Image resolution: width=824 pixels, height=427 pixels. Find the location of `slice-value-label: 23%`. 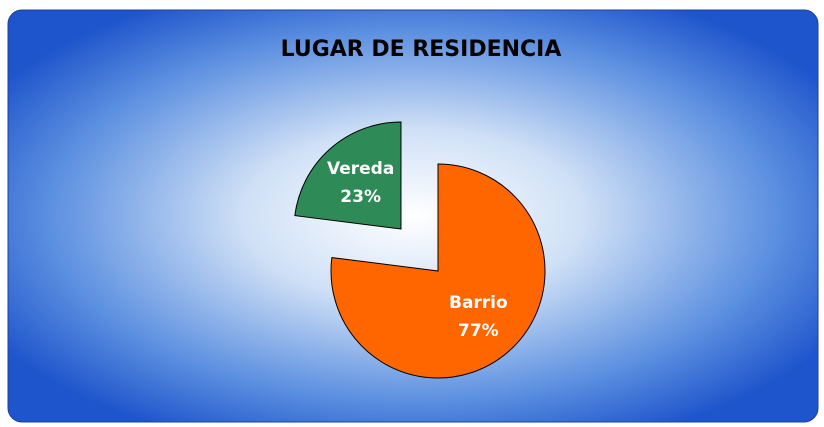

slice-value-label: 23% is located at coordinates (360, 197).